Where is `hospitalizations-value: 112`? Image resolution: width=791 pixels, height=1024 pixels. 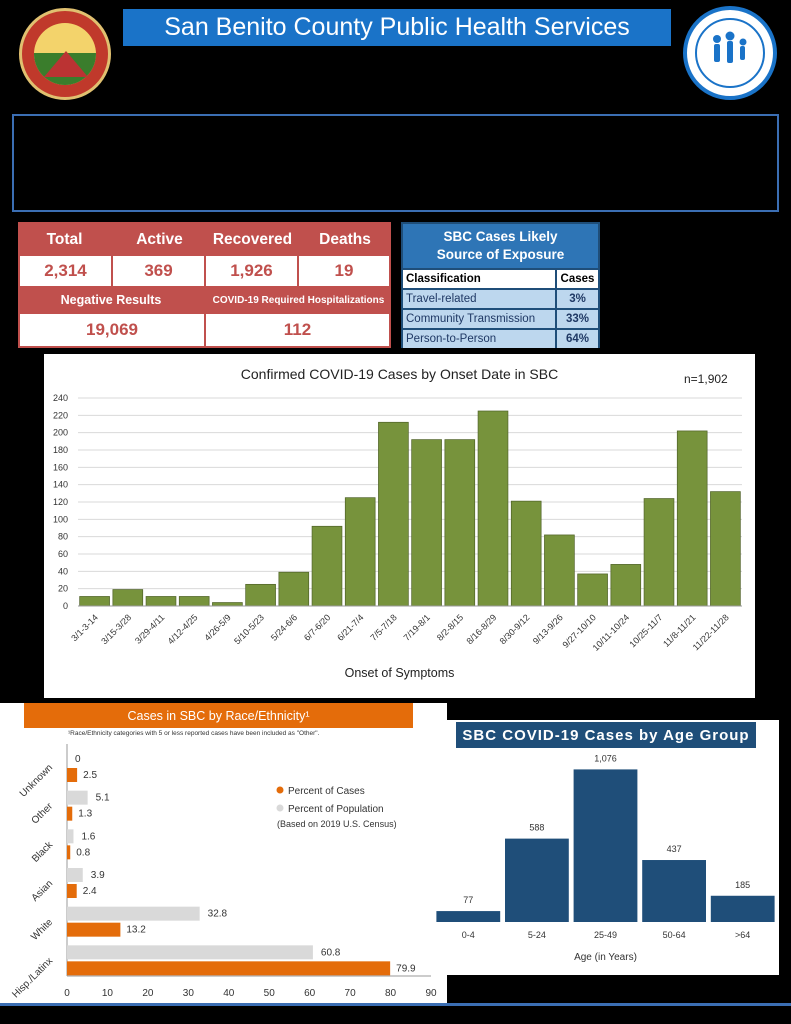
hospitalizations-value: 112 is located at coordinates (297, 330).